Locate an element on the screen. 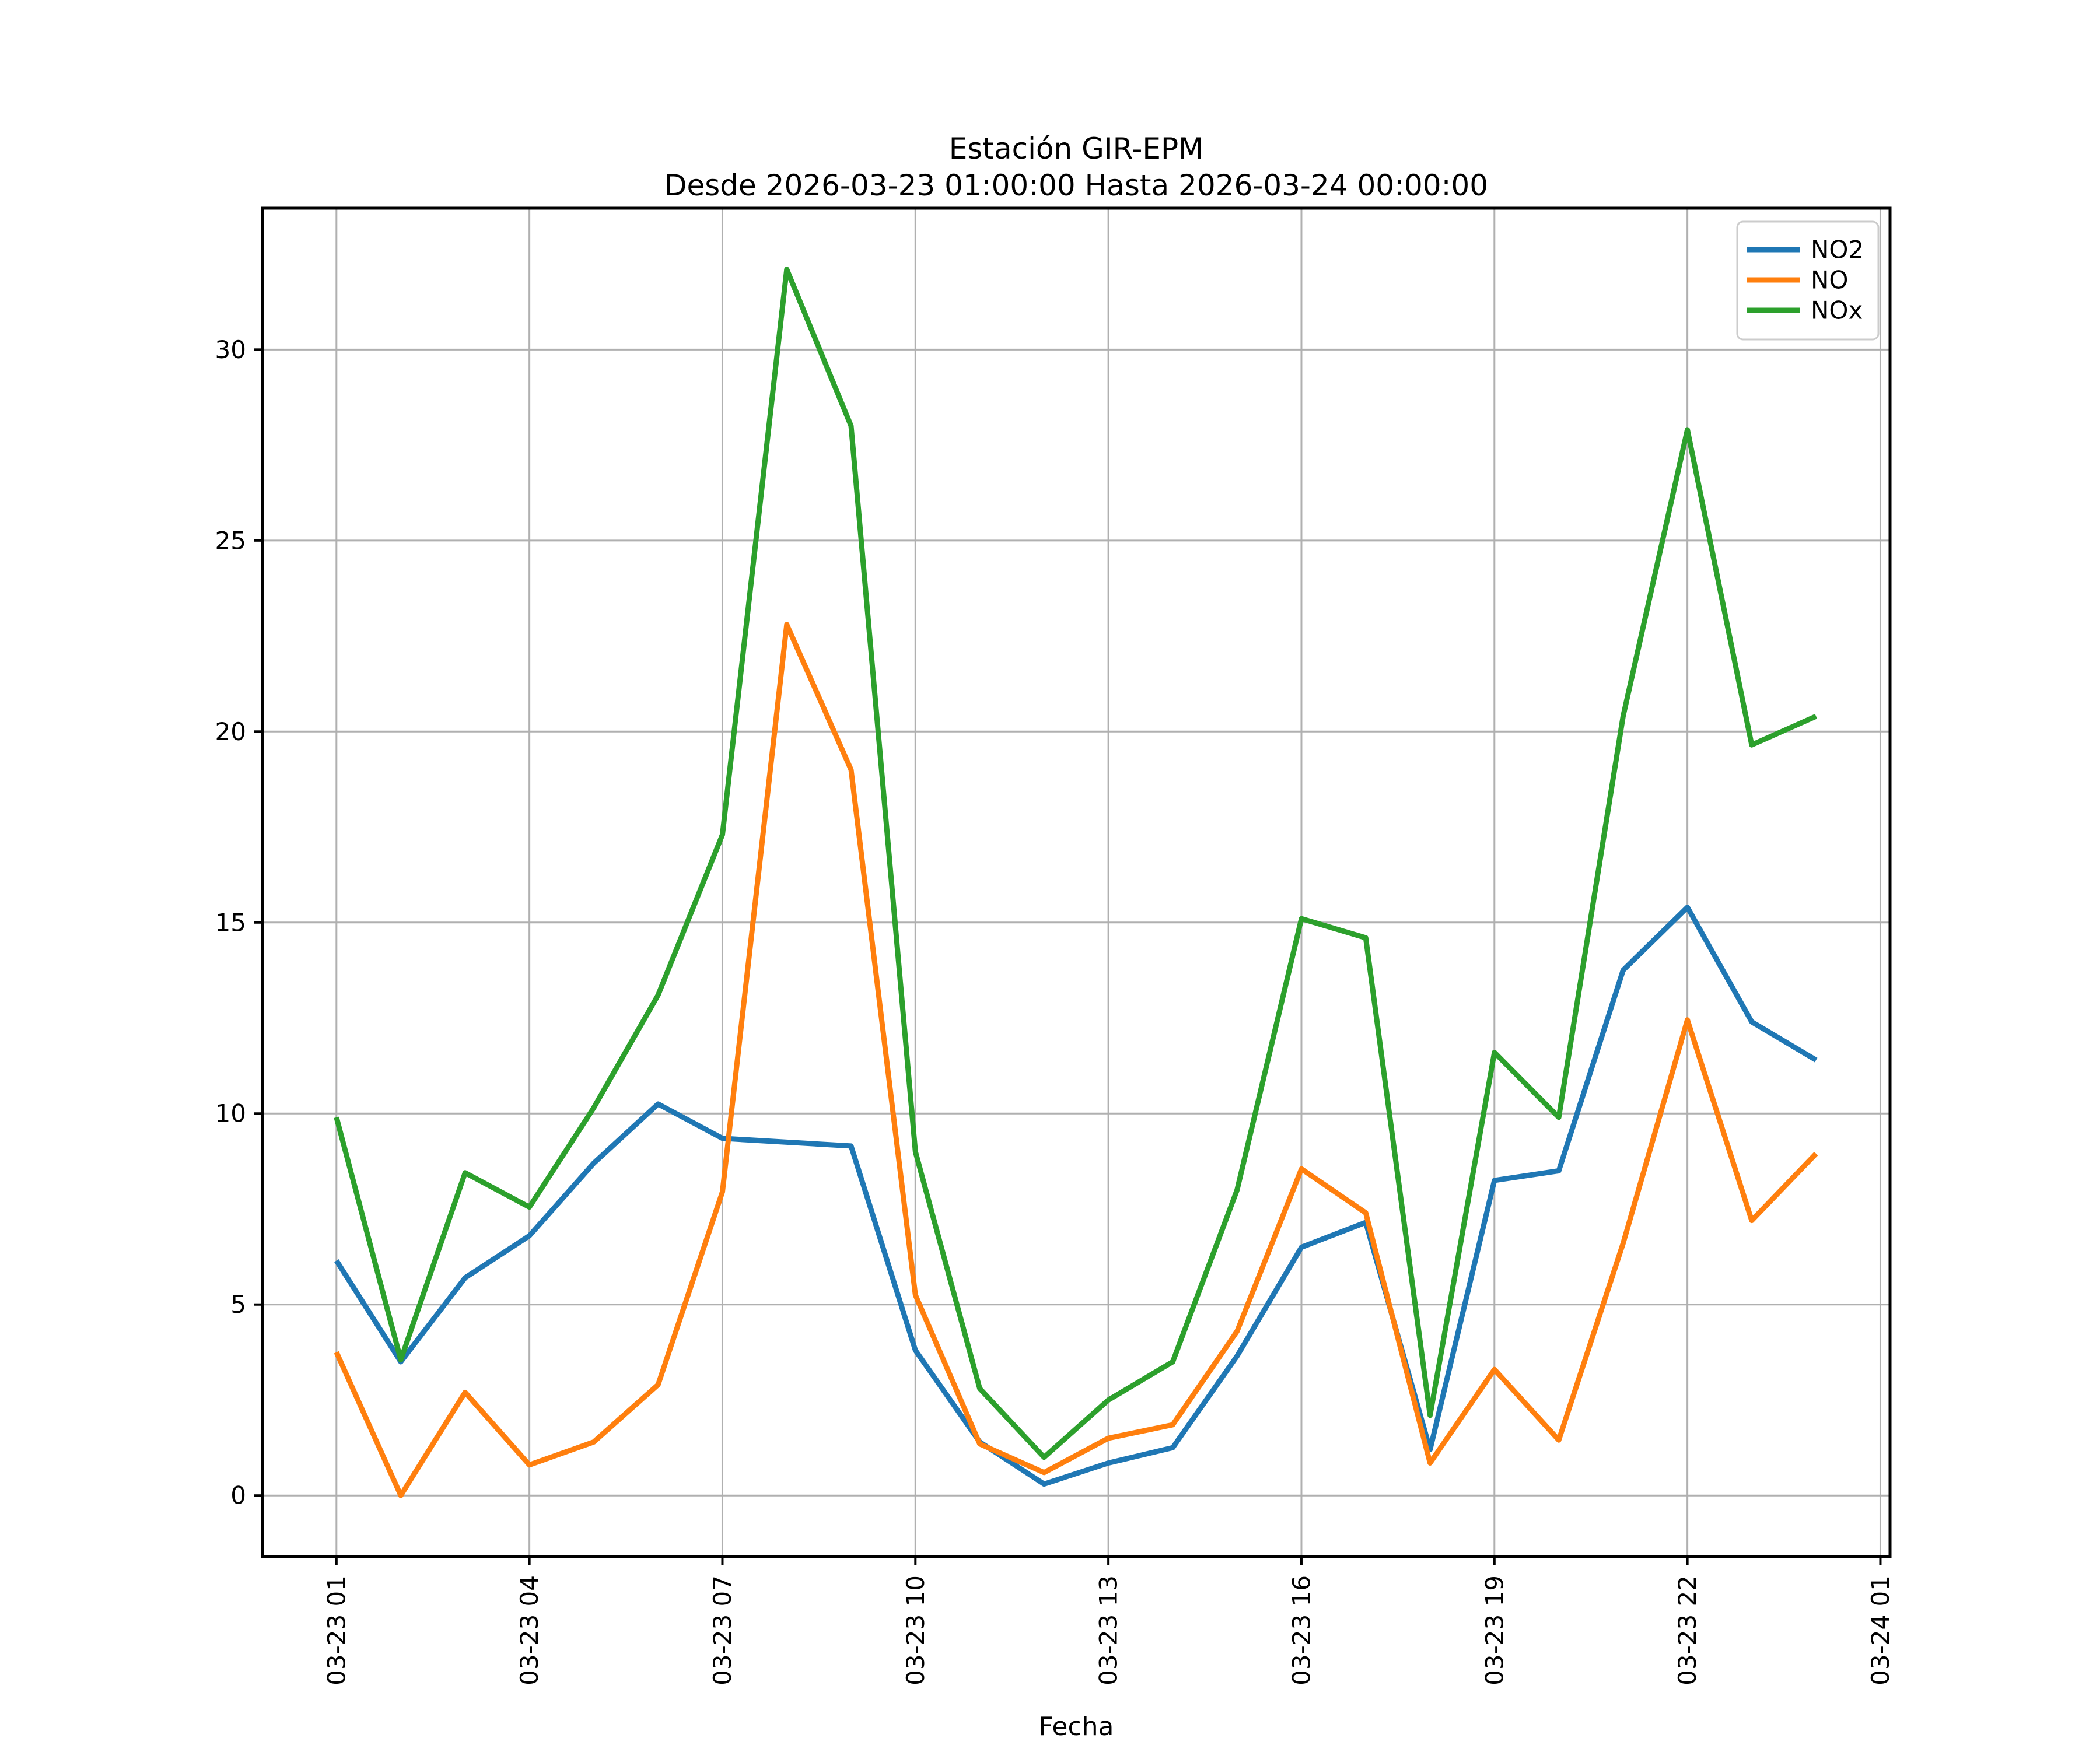 This screenshot has height=1752, width=2100. y-tick-label: 0 is located at coordinates (238, 1496).